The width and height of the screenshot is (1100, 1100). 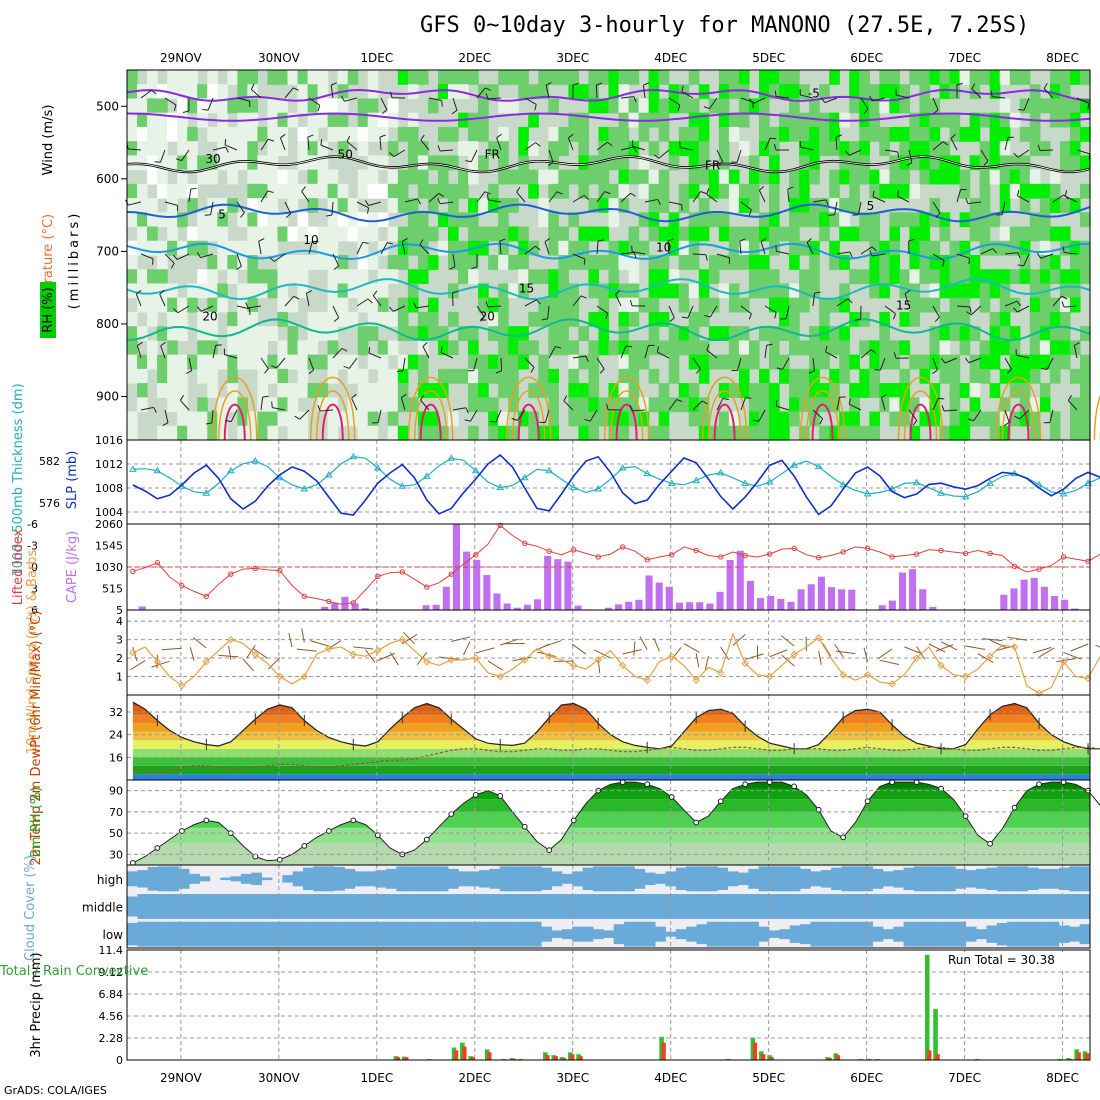 What do you see at coordinates (622, 467) in the screenshot?
I see `thickness-marker` at bounding box center [622, 467].